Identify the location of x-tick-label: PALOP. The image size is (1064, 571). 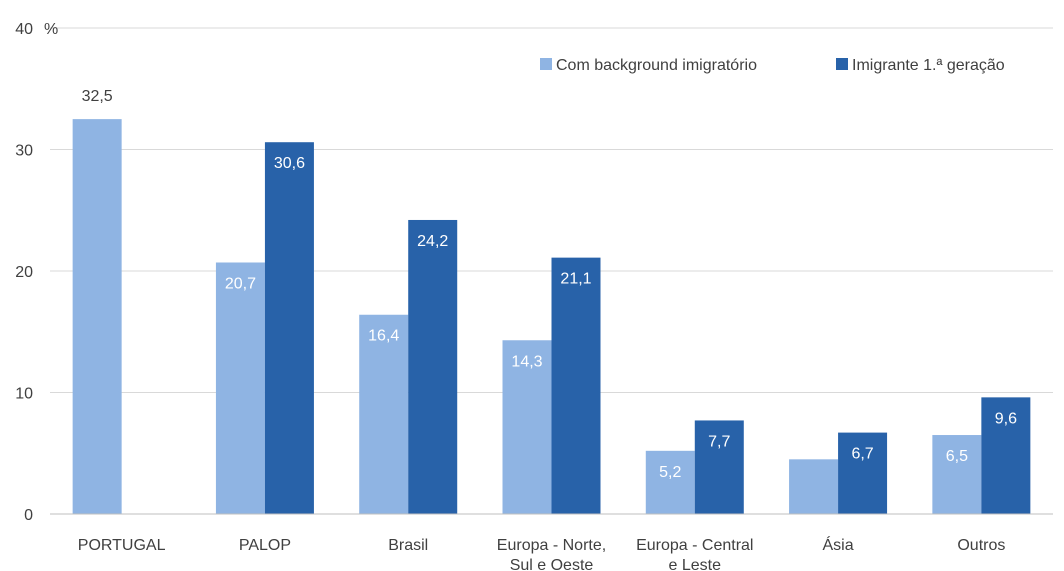
(265, 545).